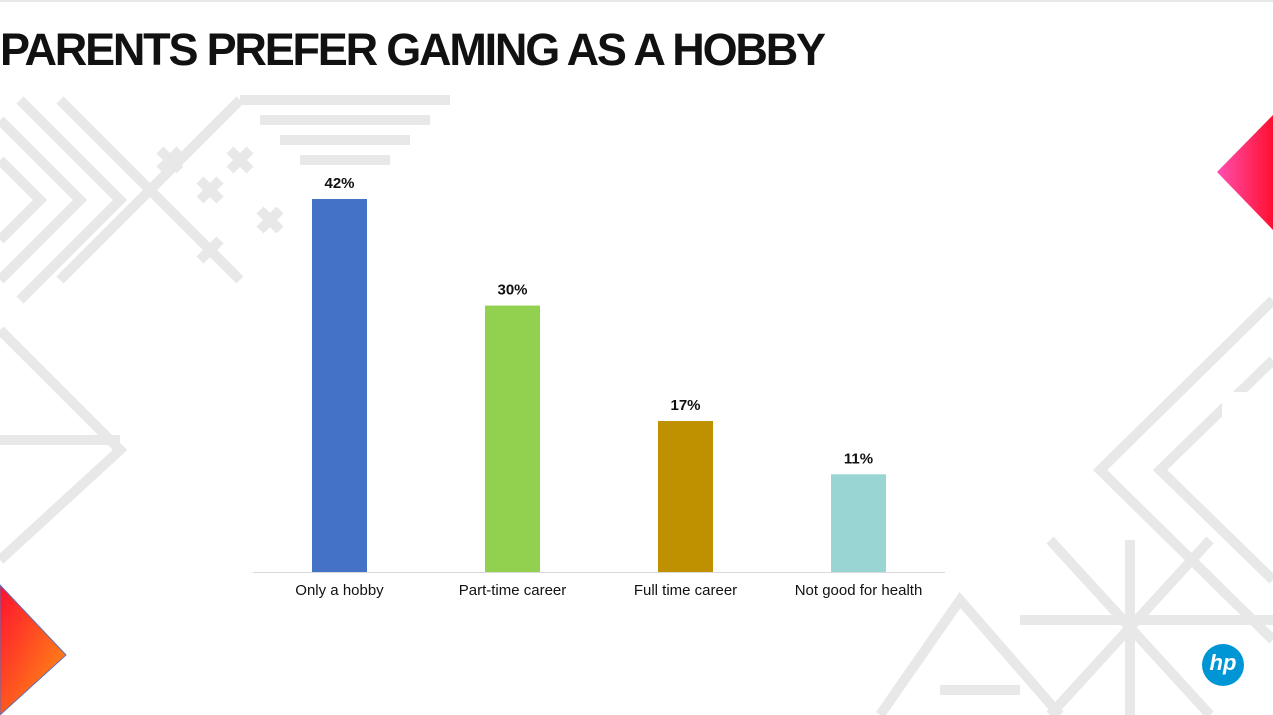  I want to click on data-label: 17%, so click(685, 405).